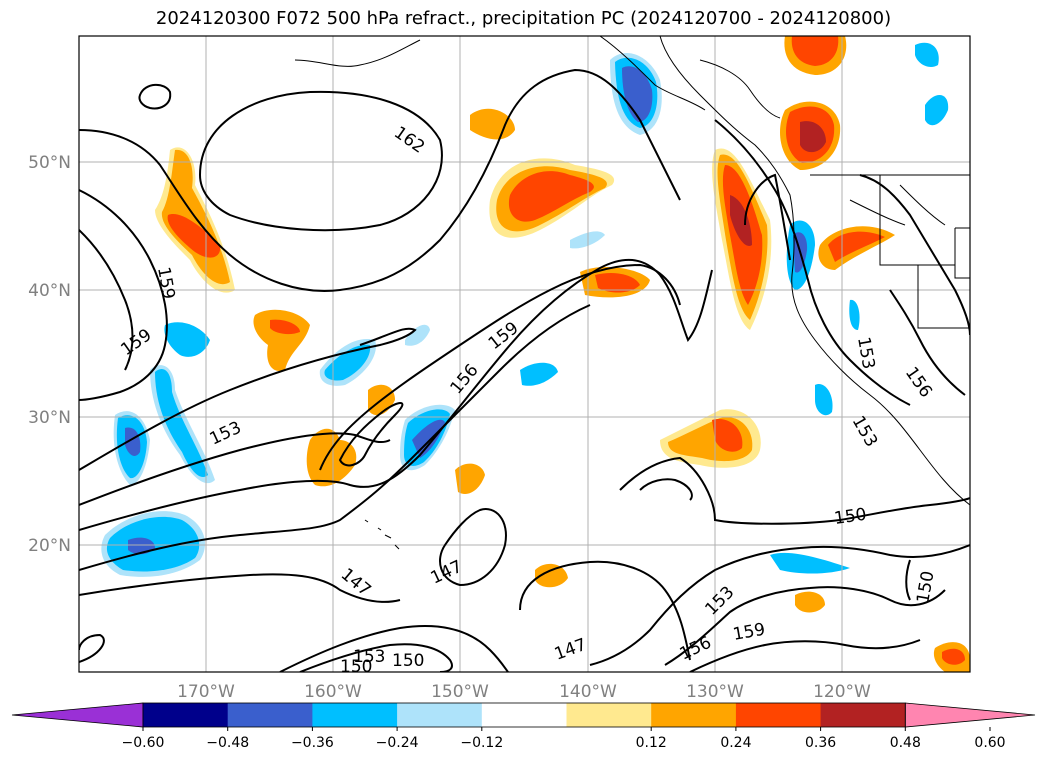  Describe the element at coordinates (905, 743) in the screenshot. I see `colorbar-label: 0.48` at that location.